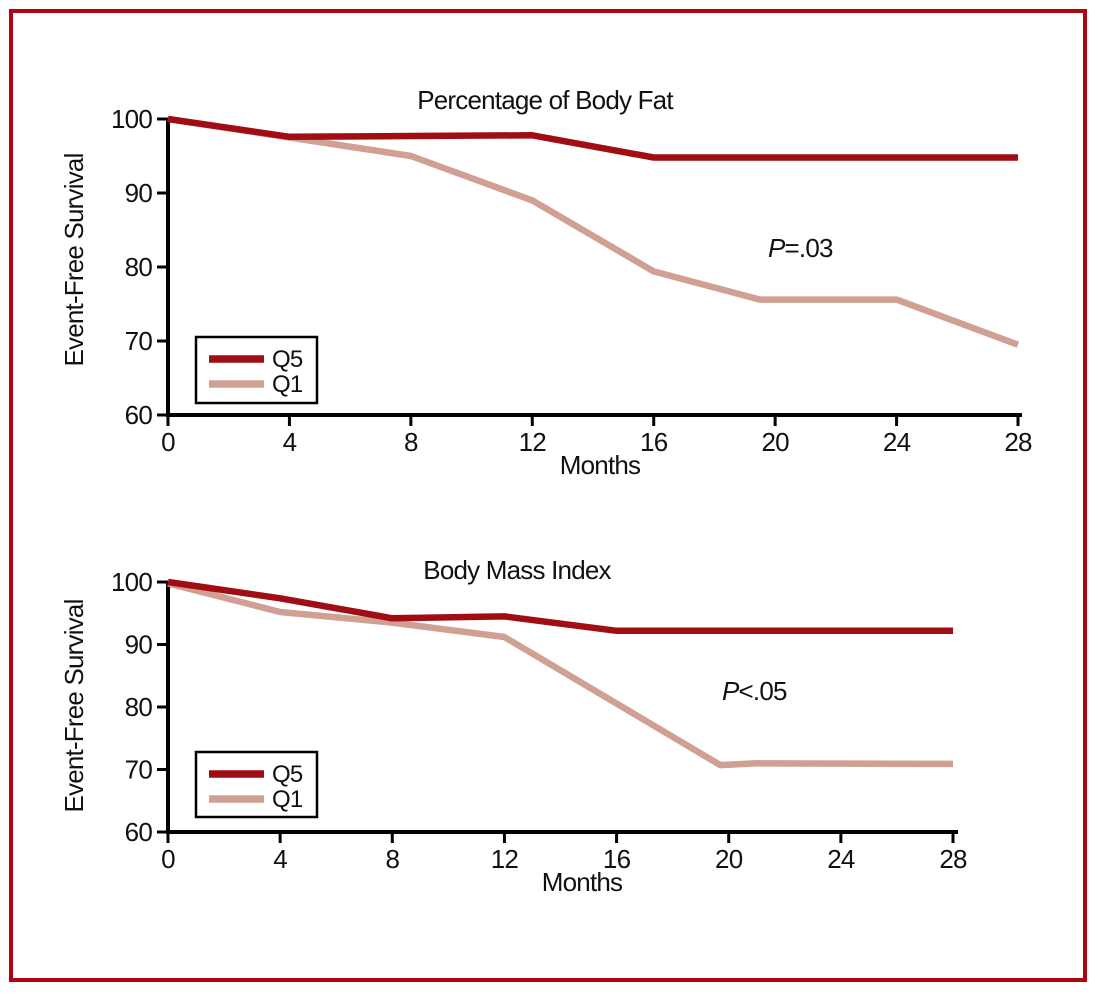 This screenshot has height=1000, width=1101. What do you see at coordinates (754, 691) in the screenshot?
I see `p-value-annotation: P<.05` at bounding box center [754, 691].